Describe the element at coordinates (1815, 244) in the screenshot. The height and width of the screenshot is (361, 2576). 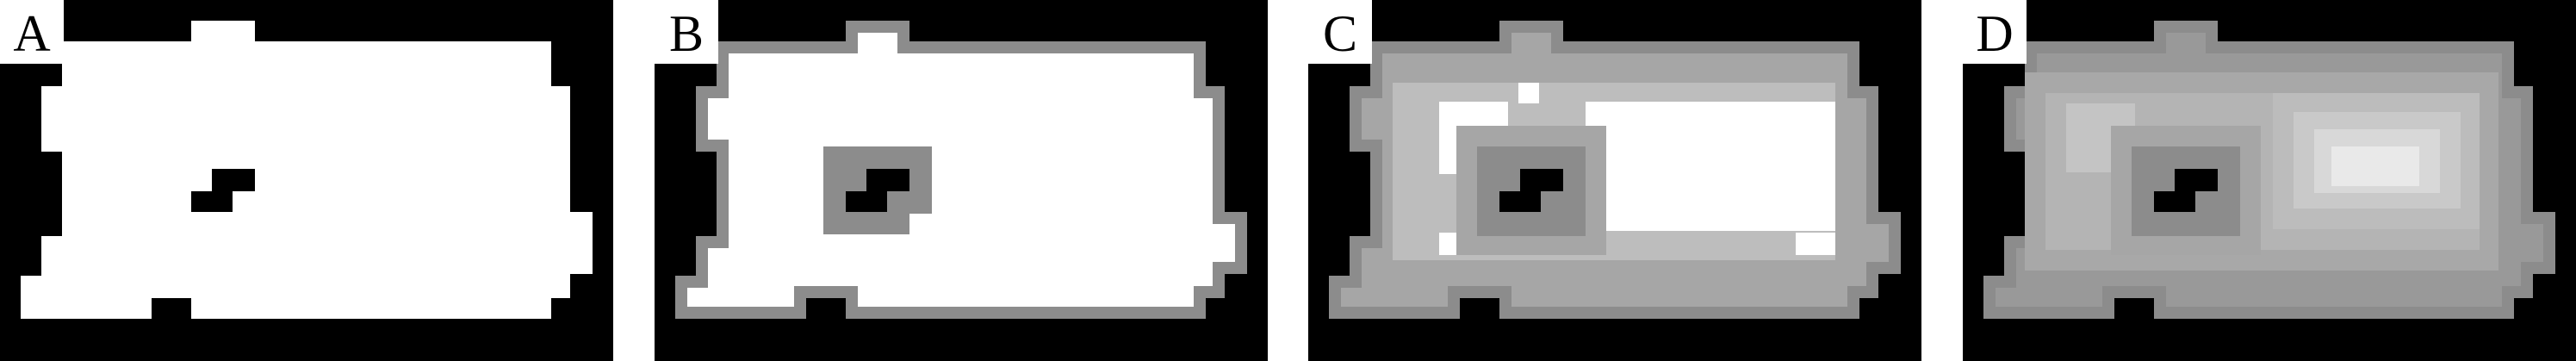
I see `interior-bottom-right` at that location.